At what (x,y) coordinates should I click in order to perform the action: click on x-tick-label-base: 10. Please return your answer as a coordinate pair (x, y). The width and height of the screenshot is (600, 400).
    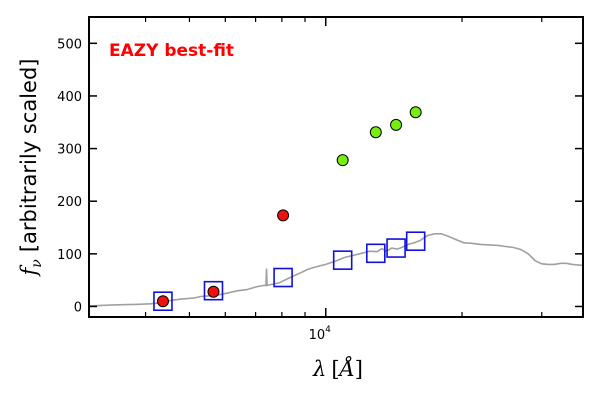
    Looking at the image, I should click on (317, 335).